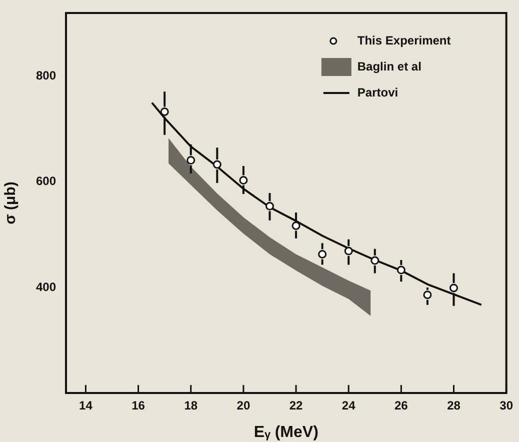  What do you see at coordinates (139, 405) in the screenshot?
I see `x-tick-label: 16` at bounding box center [139, 405].